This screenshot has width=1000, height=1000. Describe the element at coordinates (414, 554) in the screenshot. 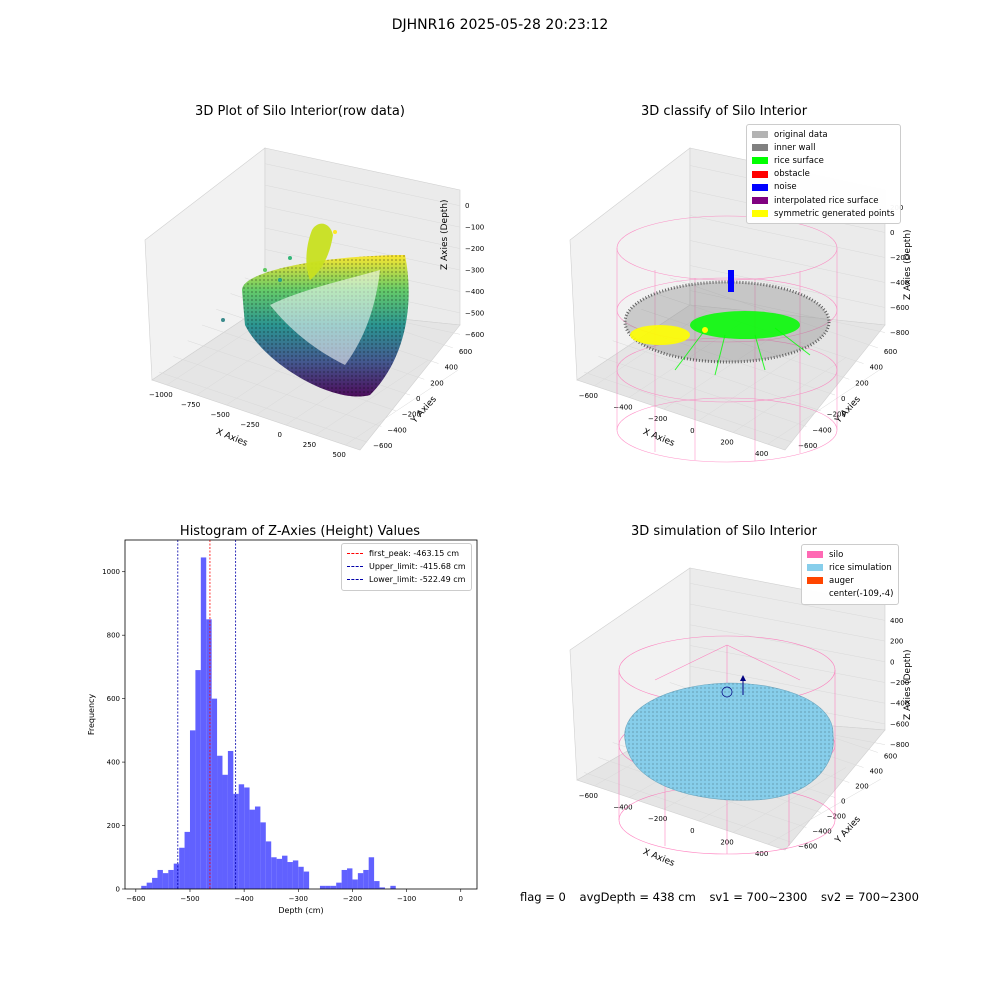

I see `legend-label: first_peak: -463.15 cm` at that location.